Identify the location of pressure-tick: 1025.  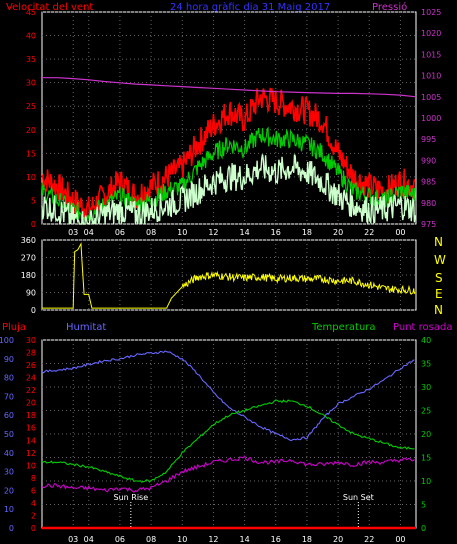
(431, 12).